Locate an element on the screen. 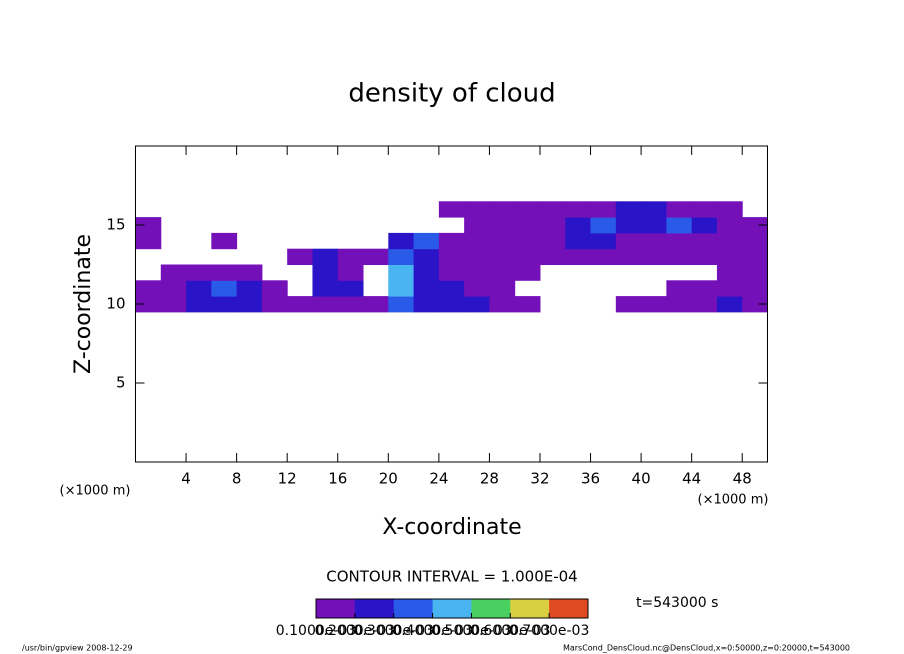 Image resolution: width=904 pixels, height=654 pixels. time-label: t=543000 s is located at coordinates (677, 603).